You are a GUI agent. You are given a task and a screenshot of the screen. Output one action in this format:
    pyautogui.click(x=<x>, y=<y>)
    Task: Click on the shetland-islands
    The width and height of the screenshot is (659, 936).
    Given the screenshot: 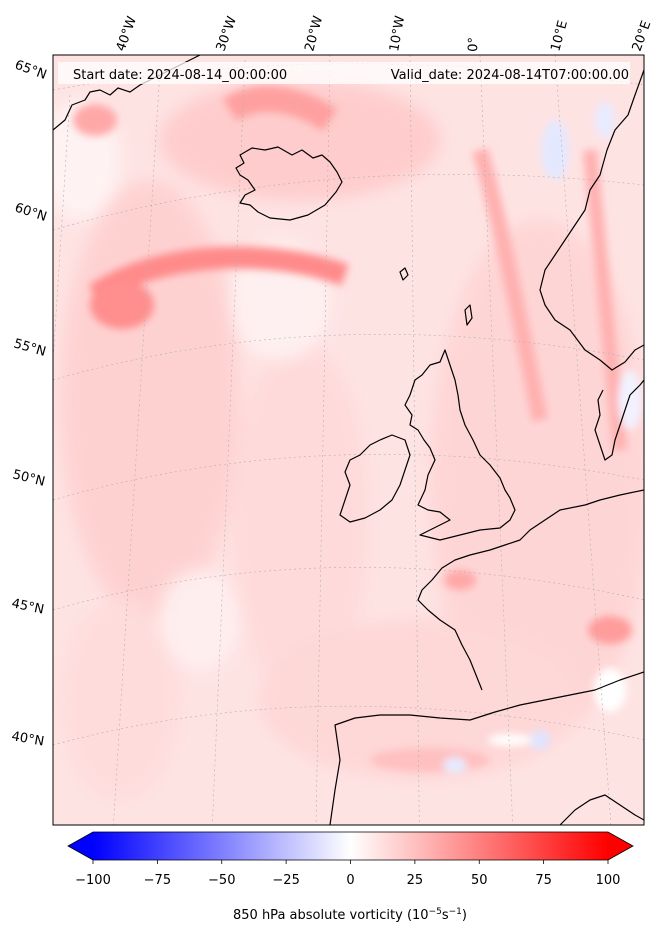 What is the action you would take?
    pyautogui.click(x=468, y=315)
    